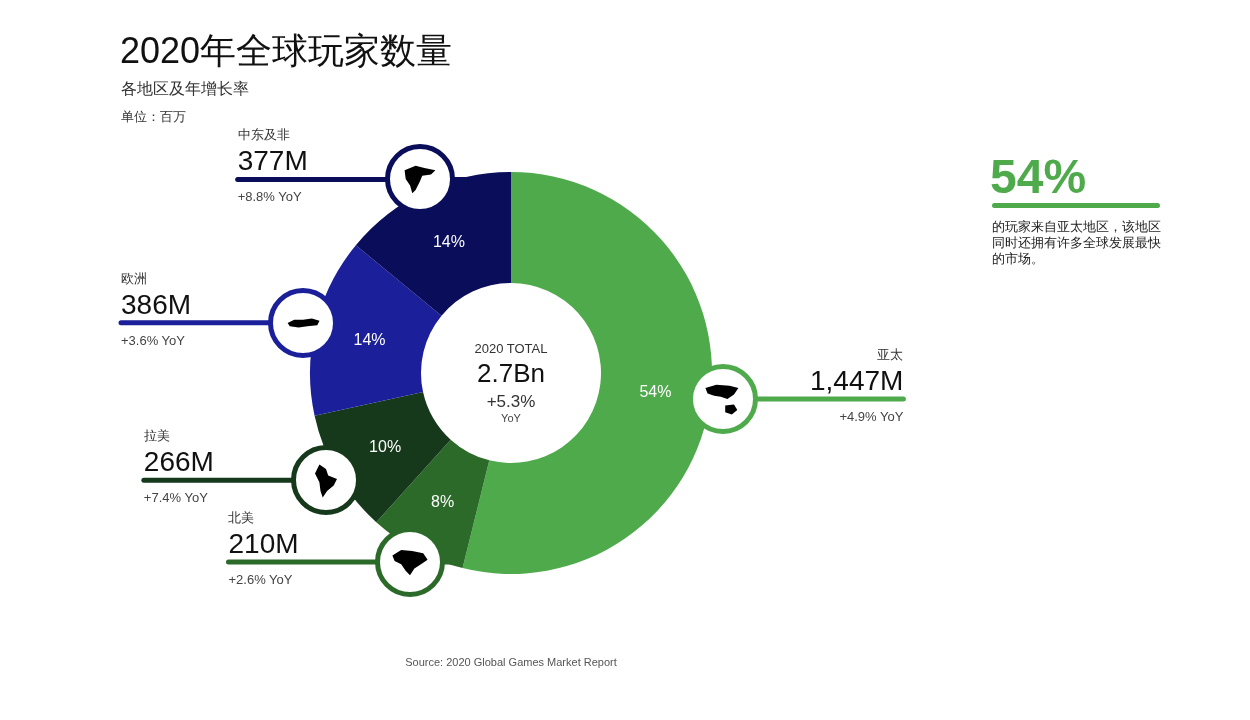  Describe the element at coordinates (272, 161) in the screenshot. I see `data-label: 377M` at that location.